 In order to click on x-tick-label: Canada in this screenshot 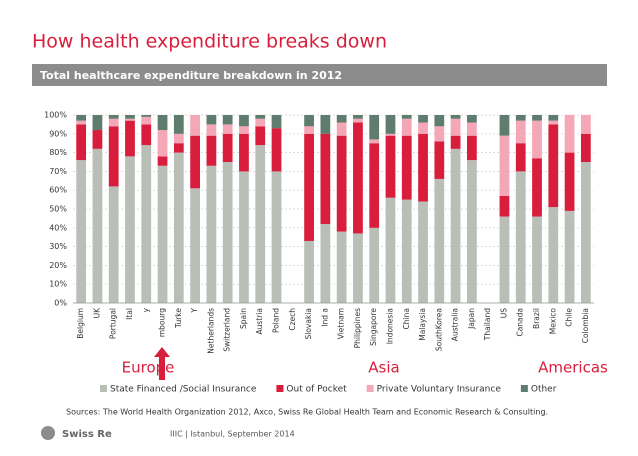, I will do `click(520, 322)`.